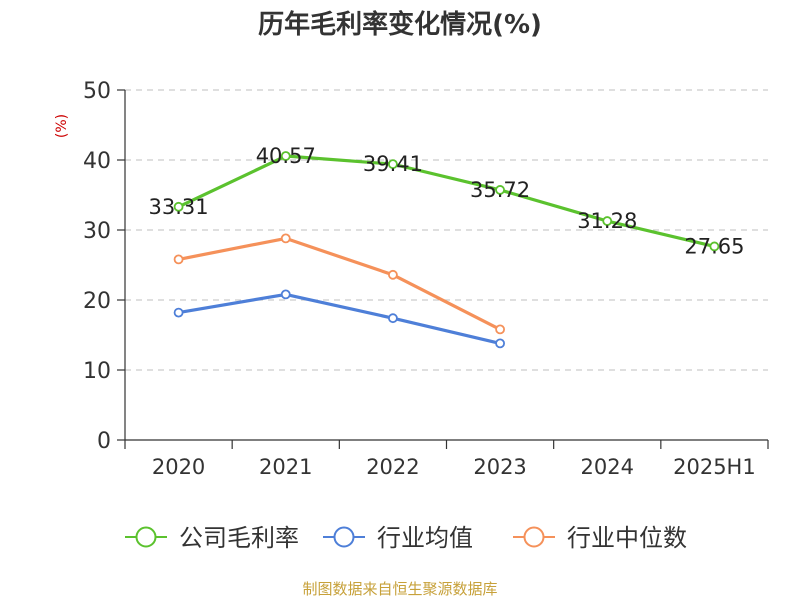  I want to click on legend-label: 公司毛利率, so click(239, 538).